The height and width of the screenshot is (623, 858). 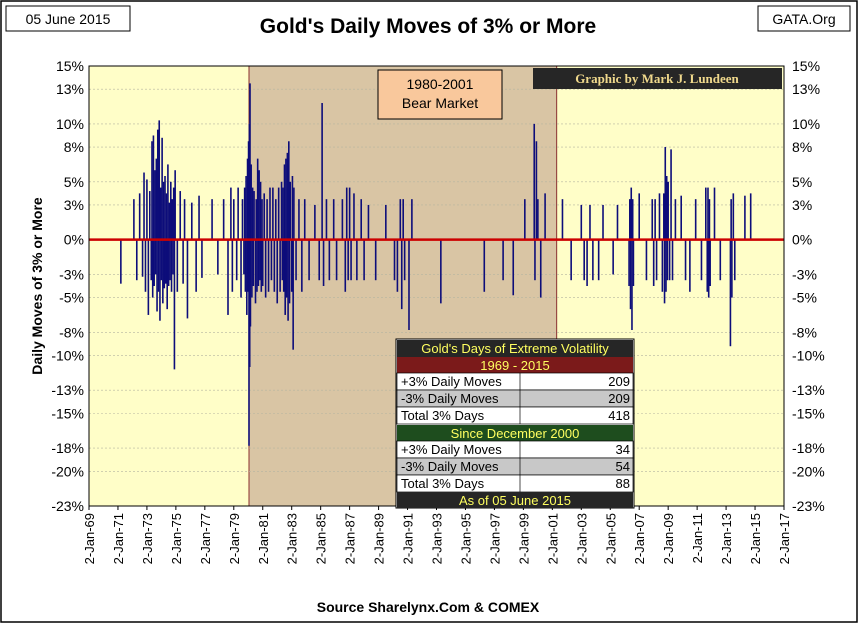 I want to click on y-tick-label-left: -3%, so click(x=71, y=274).